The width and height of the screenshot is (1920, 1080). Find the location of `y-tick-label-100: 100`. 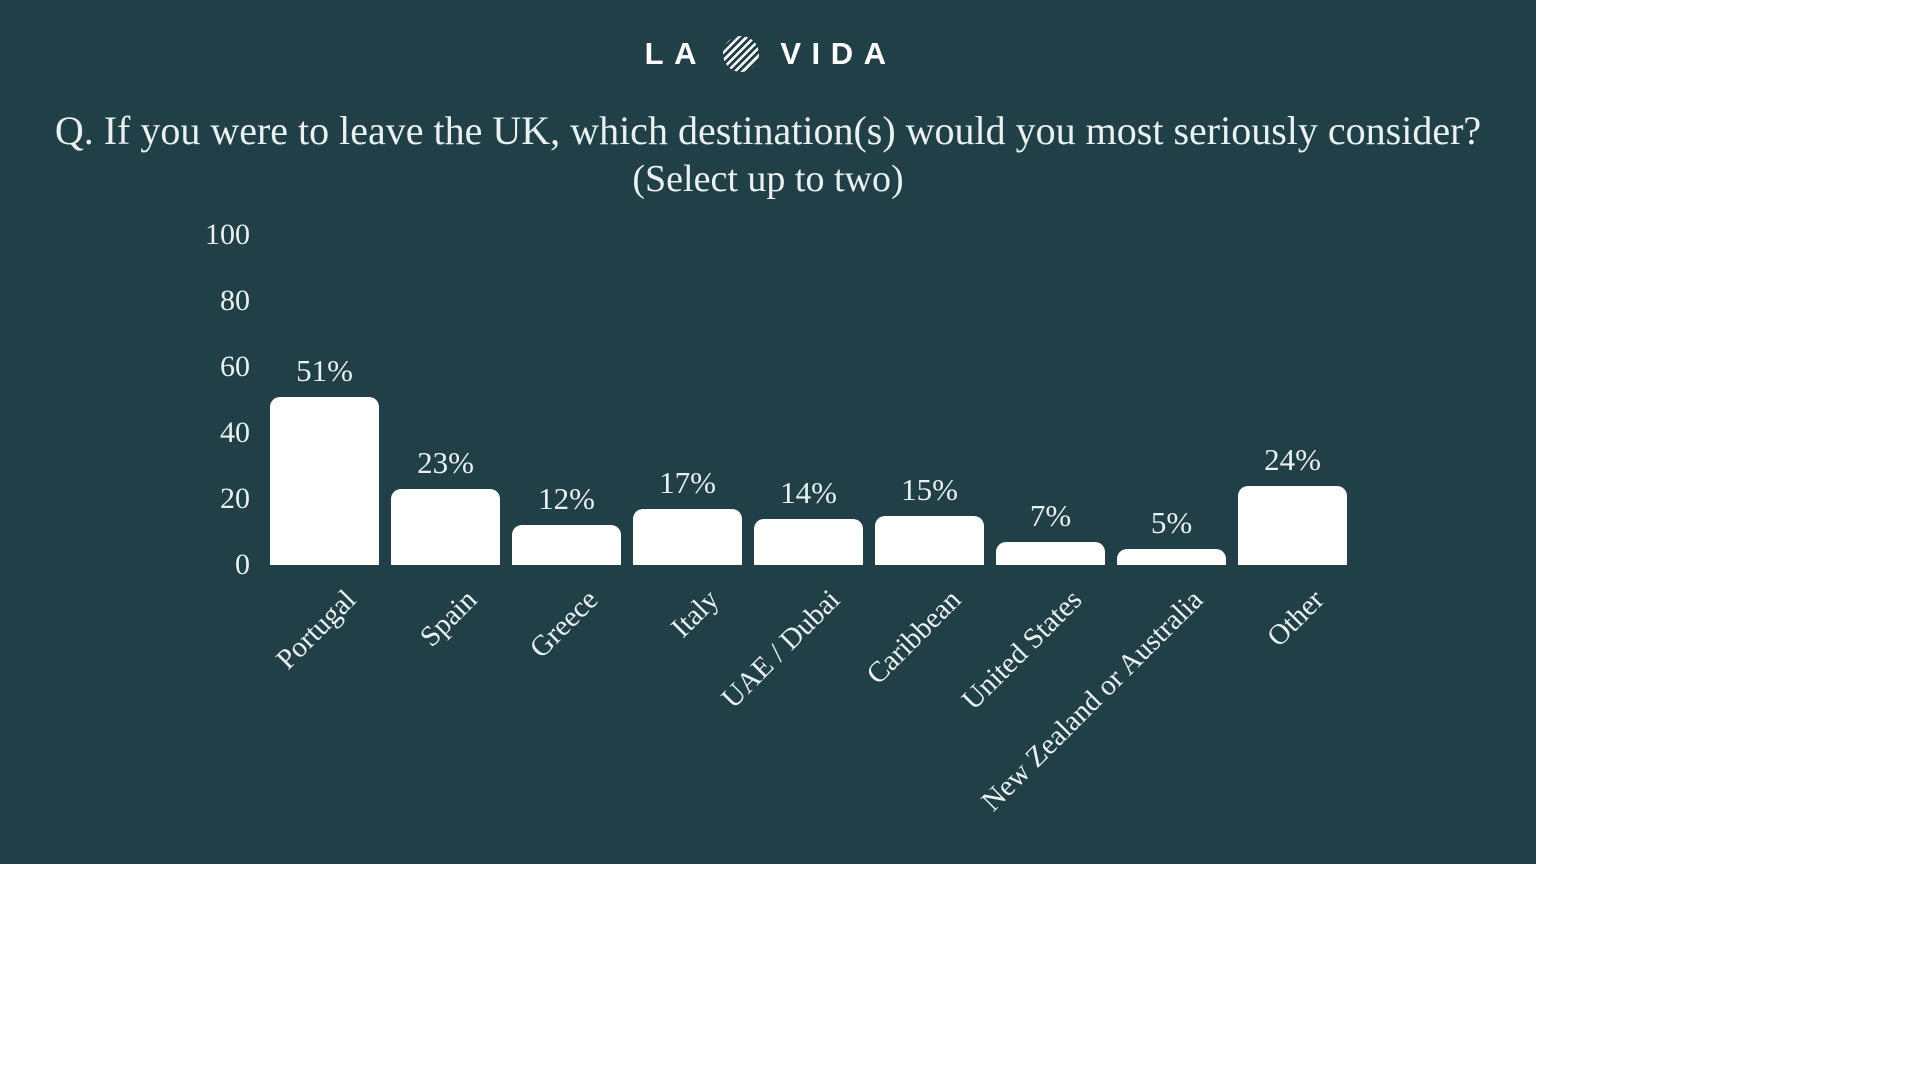

y-tick-label-100: 100 is located at coordinates (227, 234).